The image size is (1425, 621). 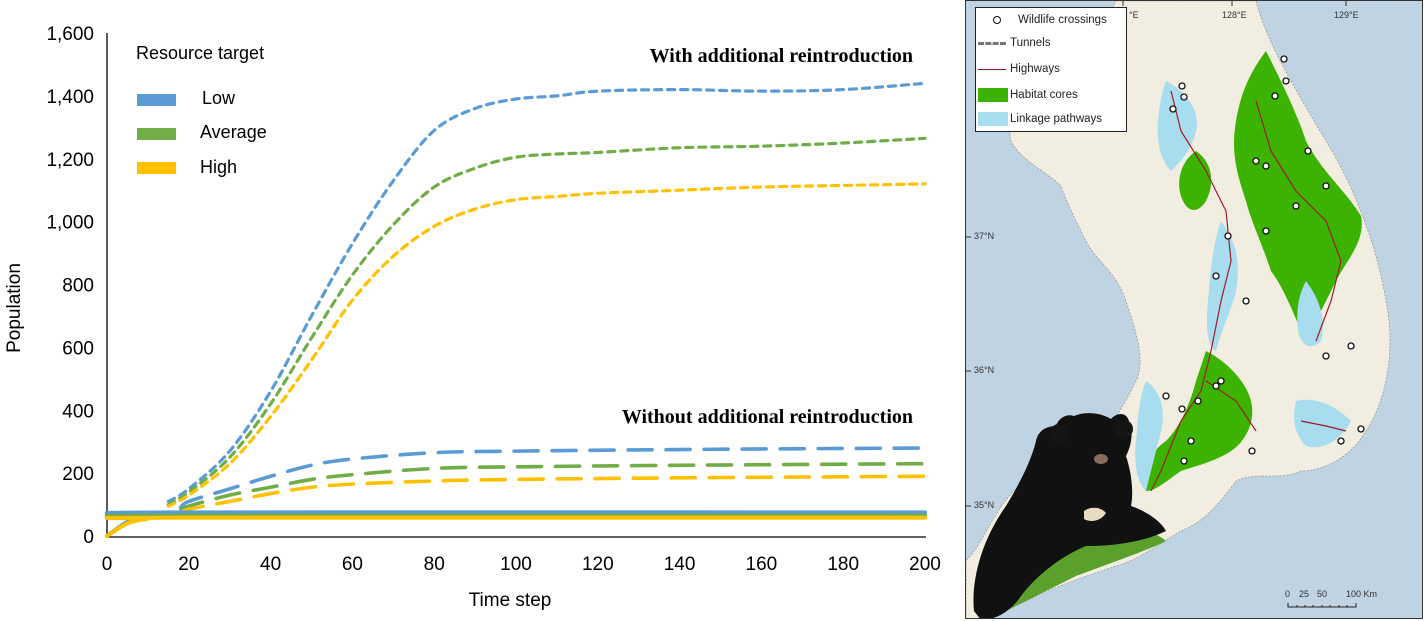 What do you see at coordinates (843, 564) in the screenshot?
I see `x-tick-label: 180` at bounding box center [843, 564].